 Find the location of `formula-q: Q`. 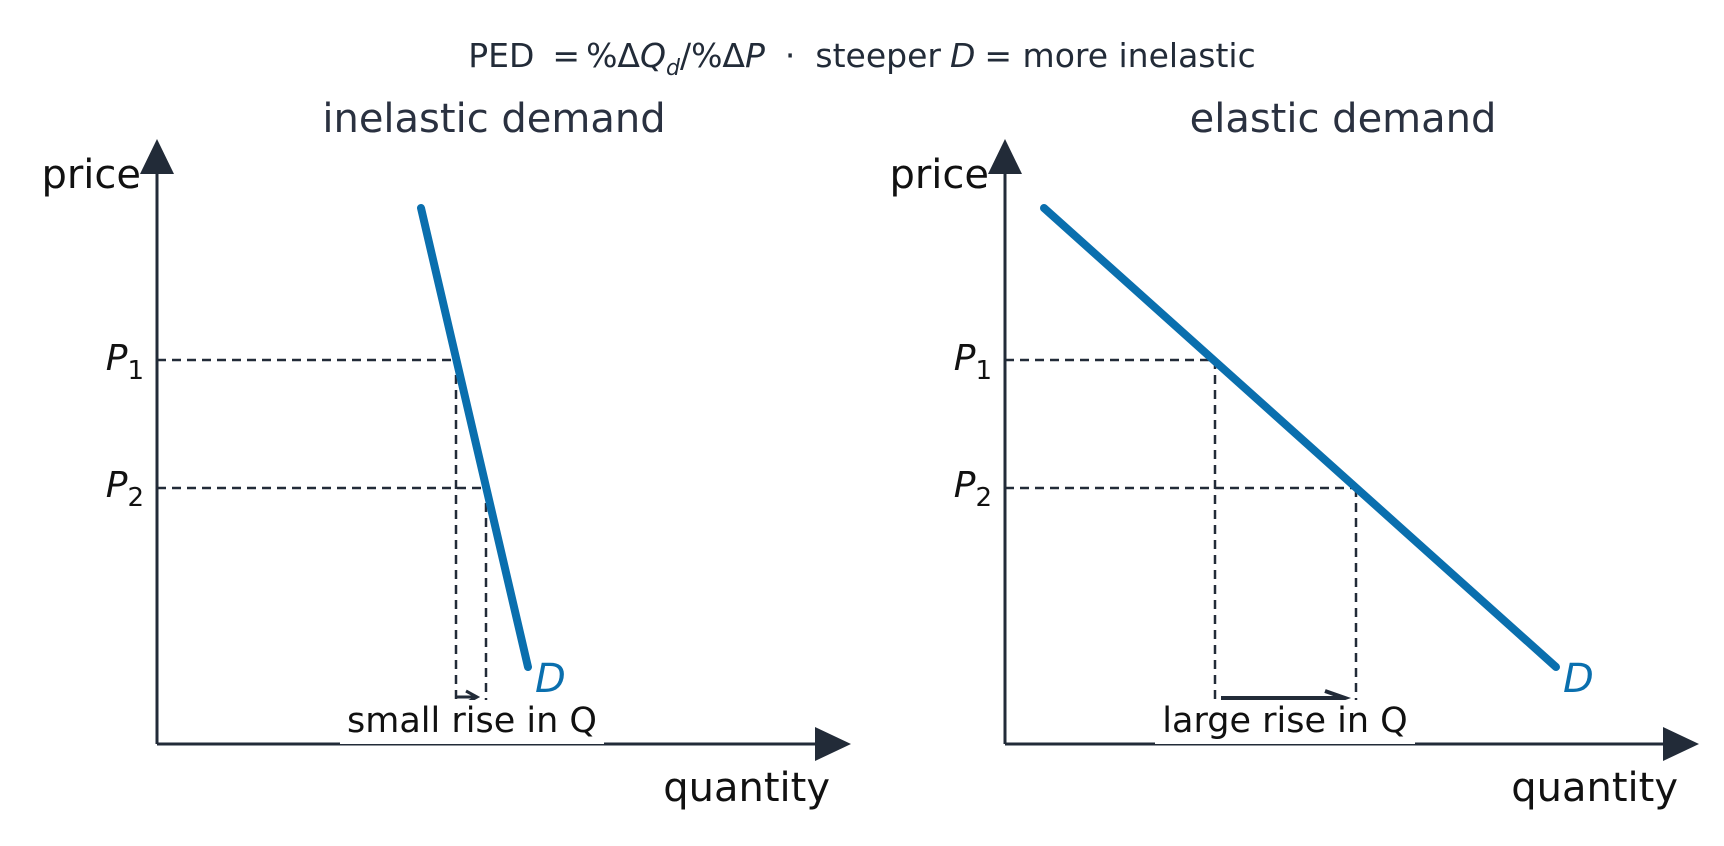

formula-q: Q is located at coordinates (653, 55).